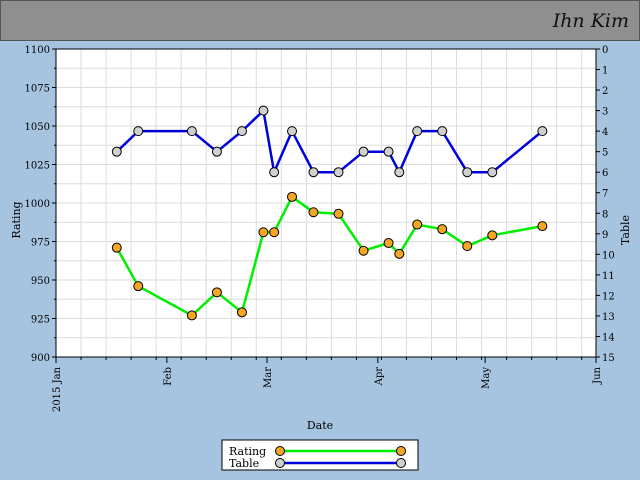 The width and height of the screenshot is (640, 480). What do you see at coordinates (605, 235) in the screenshot?
I see `y2-tick-label: 9` at bounding box center [605, 235].